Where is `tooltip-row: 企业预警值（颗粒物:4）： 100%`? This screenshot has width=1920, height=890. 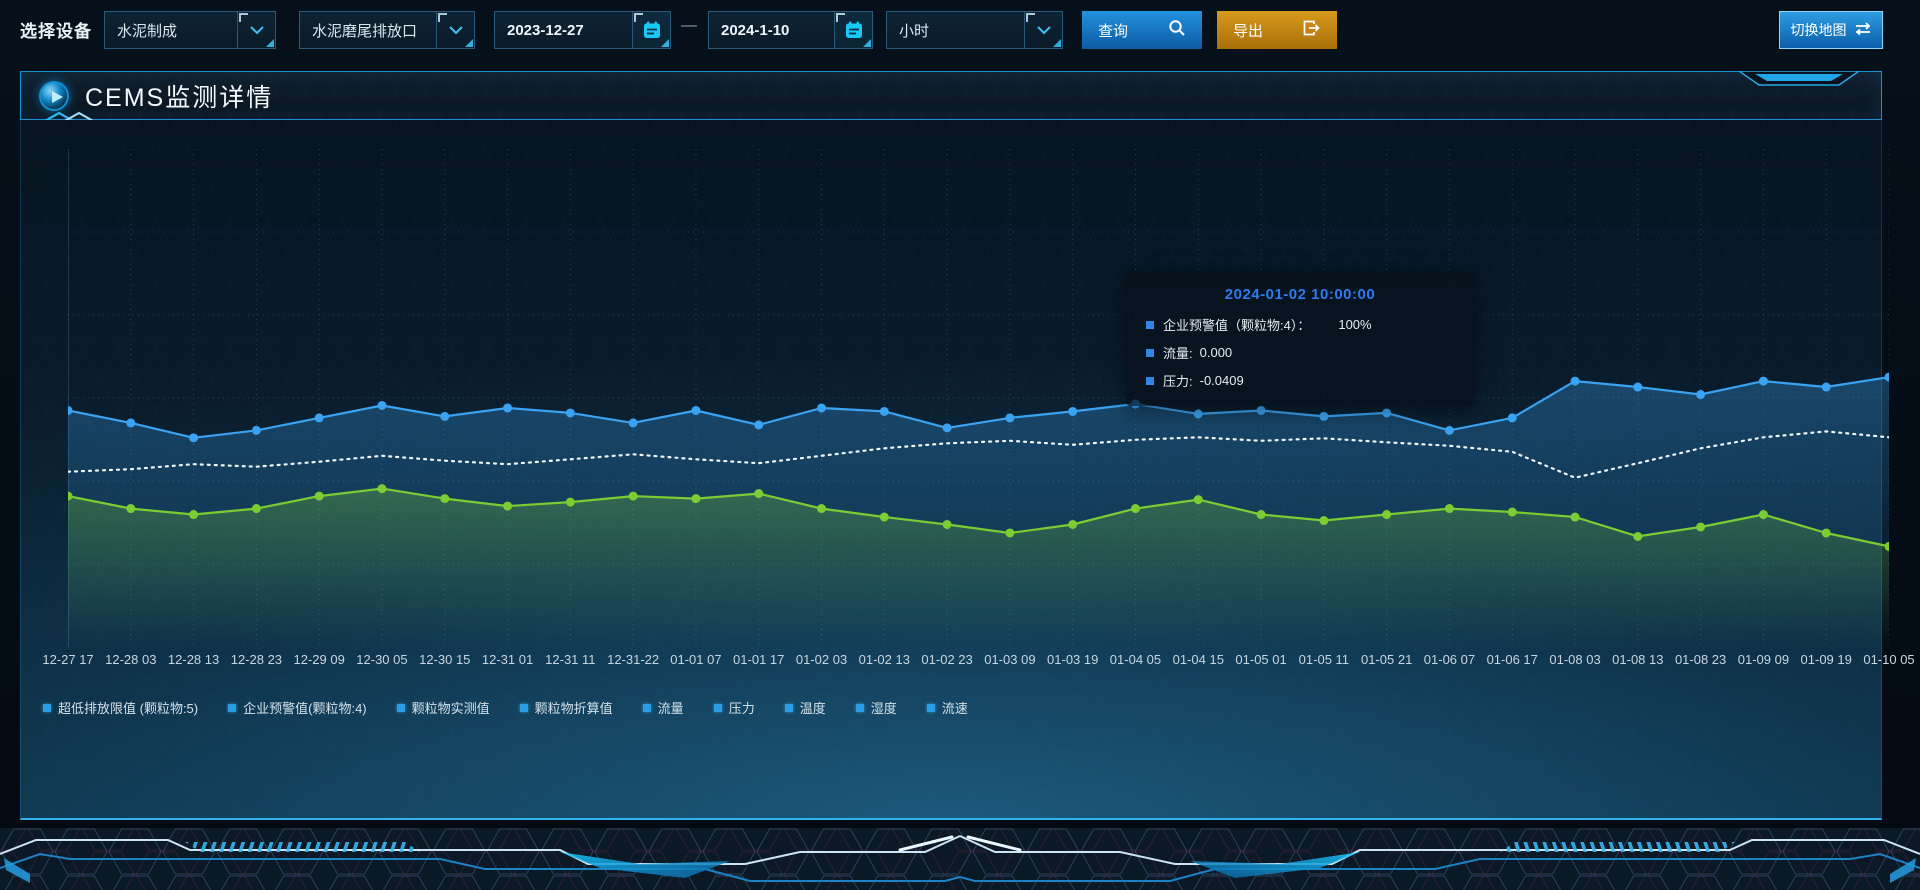 tooltip-row: 企业预警值（颗粒物:4）： 100% is located at coordinates (1300, 324).